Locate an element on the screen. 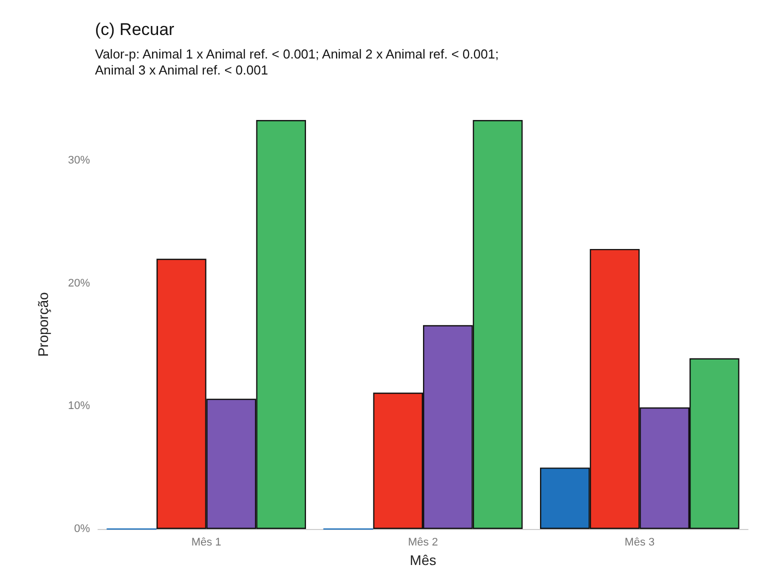  y-axis-title: Proporção is located at coordinates (43, 324).